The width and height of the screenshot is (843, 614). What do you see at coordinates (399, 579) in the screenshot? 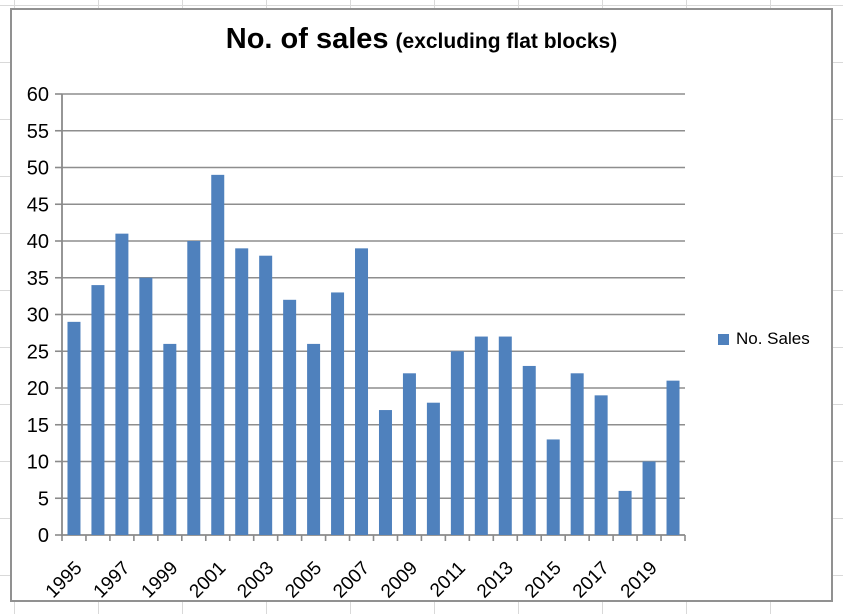
I see `x-axis-label-2009: 2009` at bounding box center [399, 579].